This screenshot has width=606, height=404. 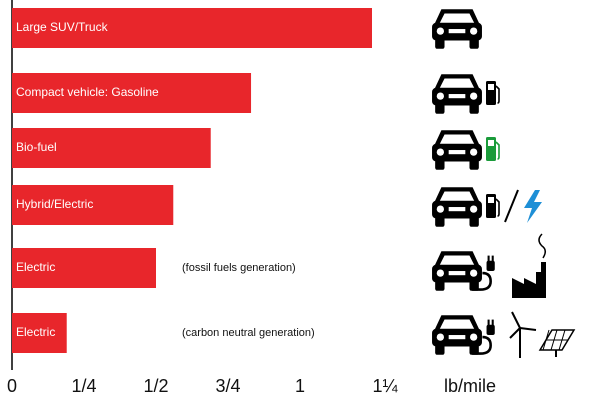 I want to click on x-axis-label: lb/mile, so click(x=470, y=386).